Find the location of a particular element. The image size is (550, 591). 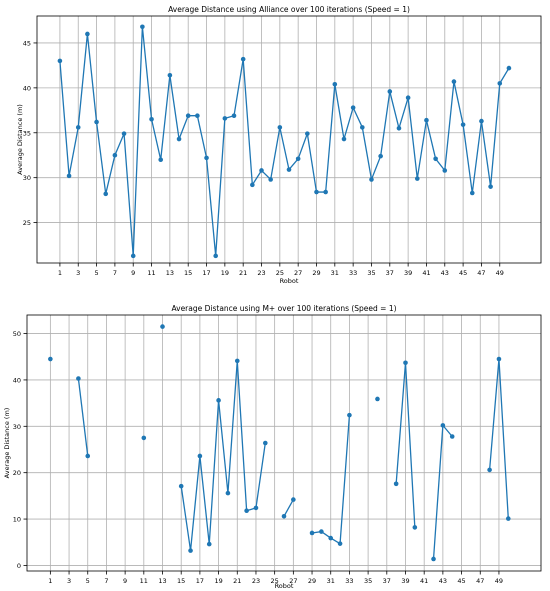

y-axis-label: Average Distance (m) is located at coordinates (7, 443).